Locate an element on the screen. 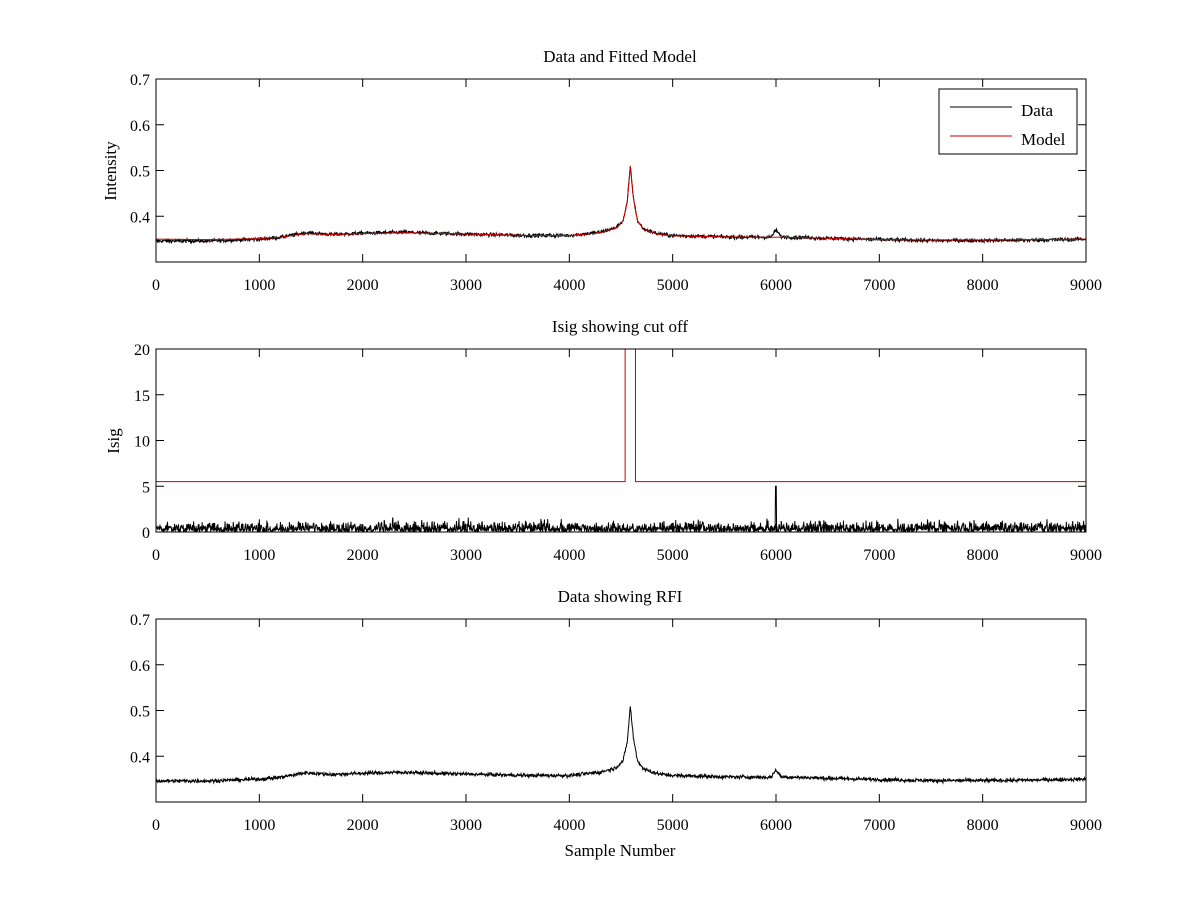  y-tick-label: 5 is located at coordinates (146, 487).